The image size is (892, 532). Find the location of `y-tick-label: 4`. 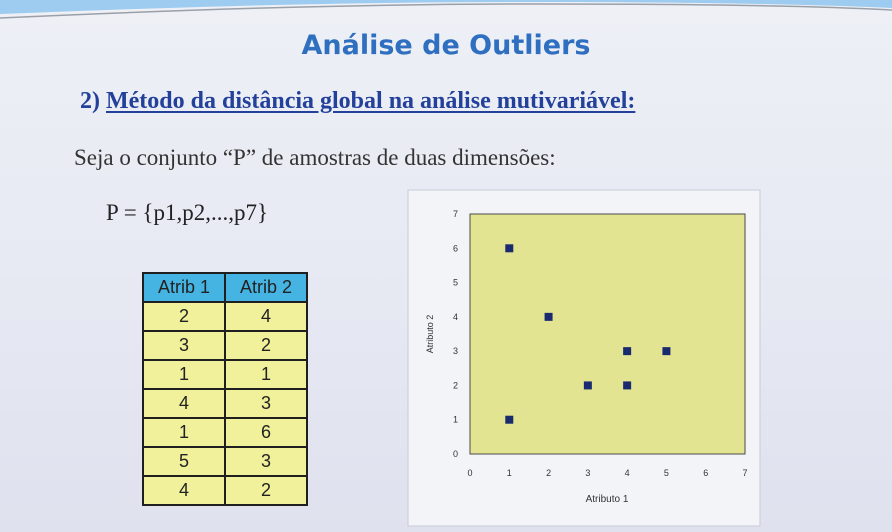

y-tick-label: 4 is located at coordinates (455, 317).